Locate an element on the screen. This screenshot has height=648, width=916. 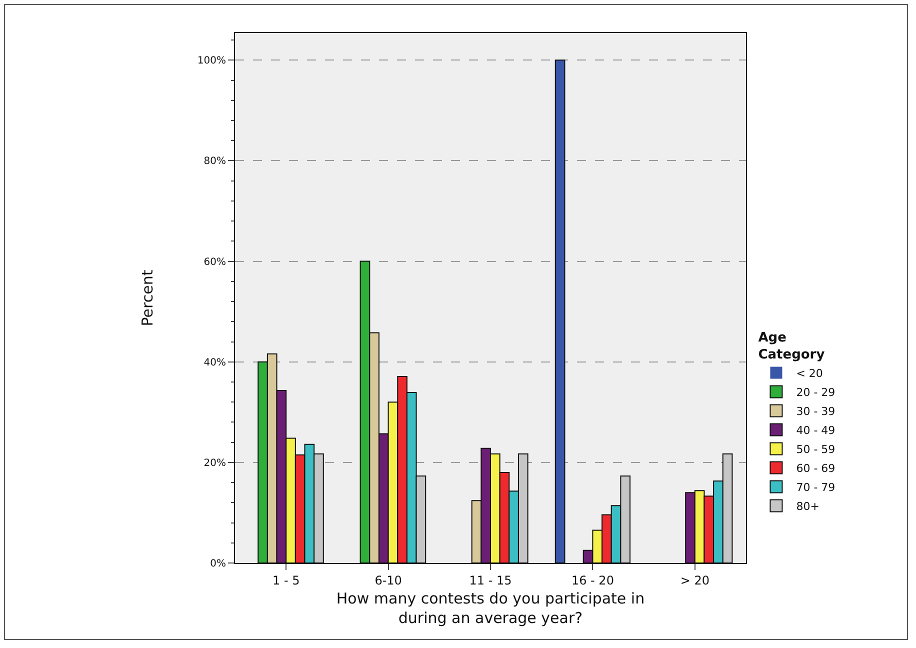
legend-label: < 20 is located at coordinates (809, 373).